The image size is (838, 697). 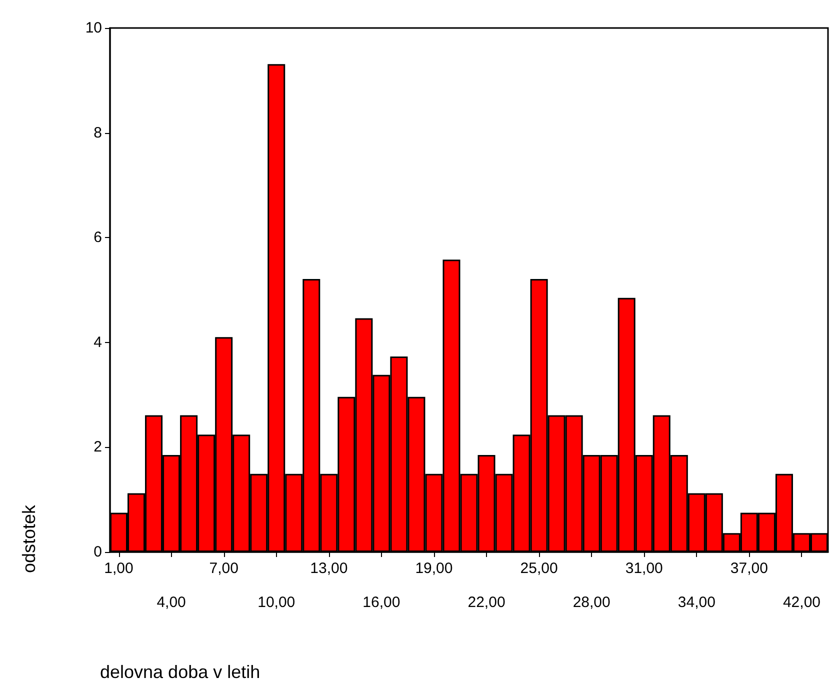 I want to click on y-tick-label: 10, so click(x=93, y=28).